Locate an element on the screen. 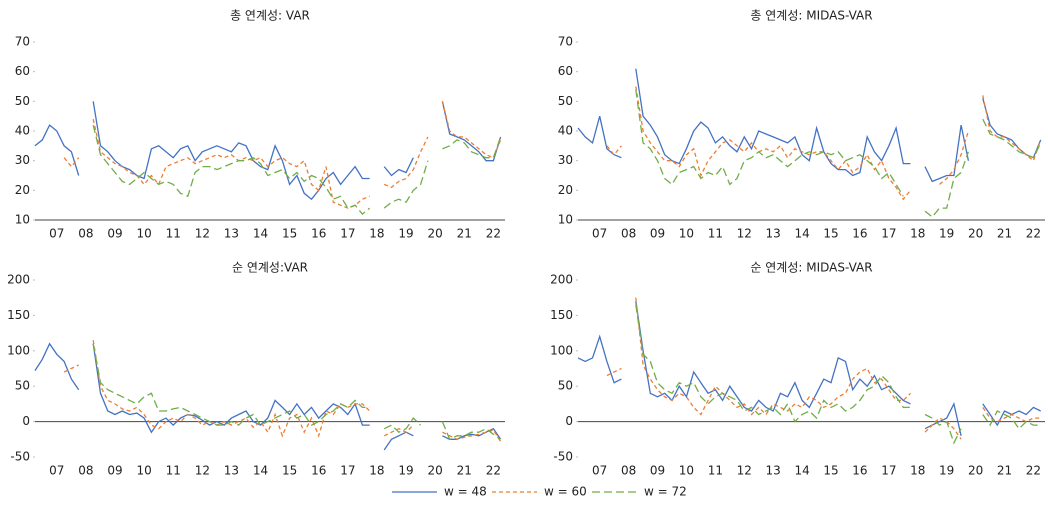  legend-label: w = 48 is located at coordinates (465, 492).